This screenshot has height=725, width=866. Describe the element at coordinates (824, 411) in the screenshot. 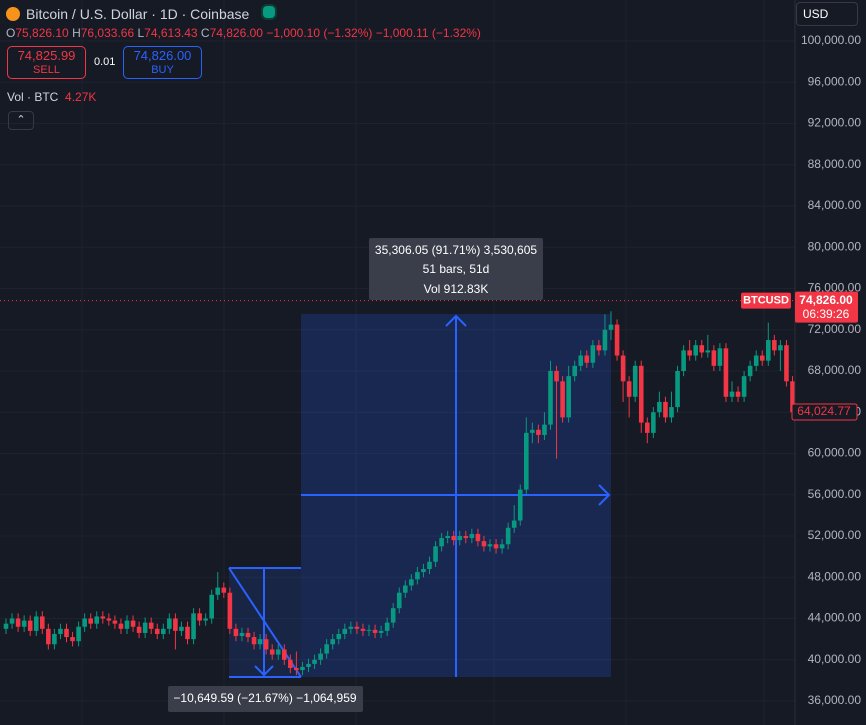

I see `marker-label: 64,024.77` at that location.